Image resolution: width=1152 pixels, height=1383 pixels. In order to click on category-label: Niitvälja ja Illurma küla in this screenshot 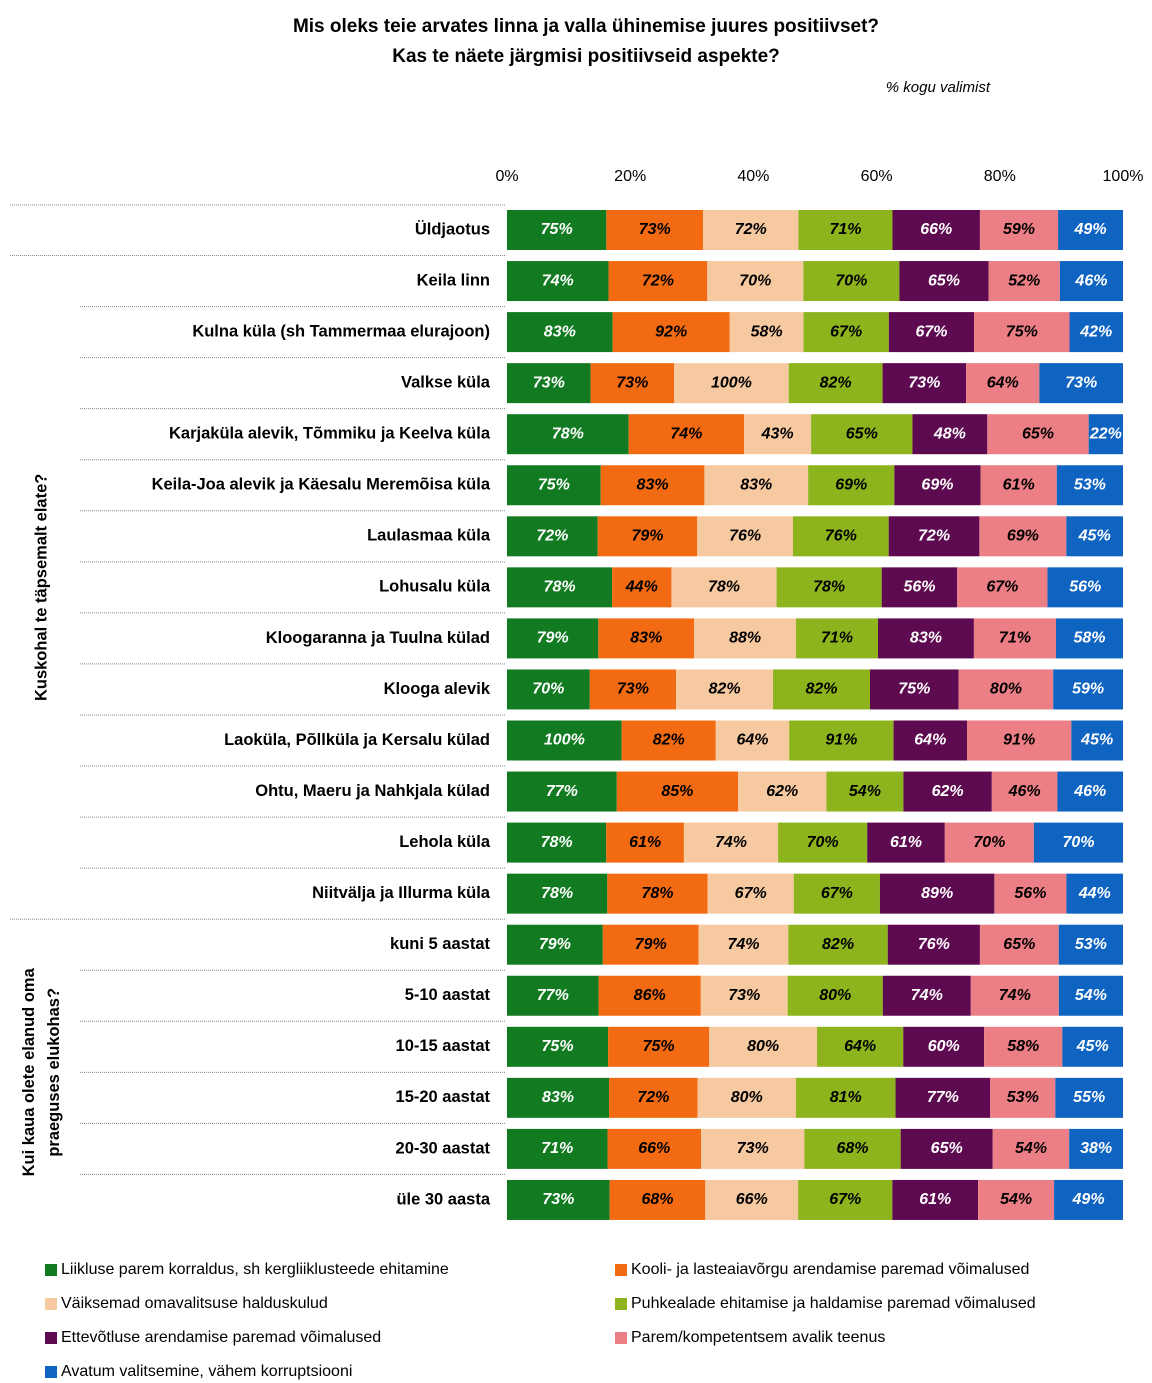, I will do `click(401, 893)`.